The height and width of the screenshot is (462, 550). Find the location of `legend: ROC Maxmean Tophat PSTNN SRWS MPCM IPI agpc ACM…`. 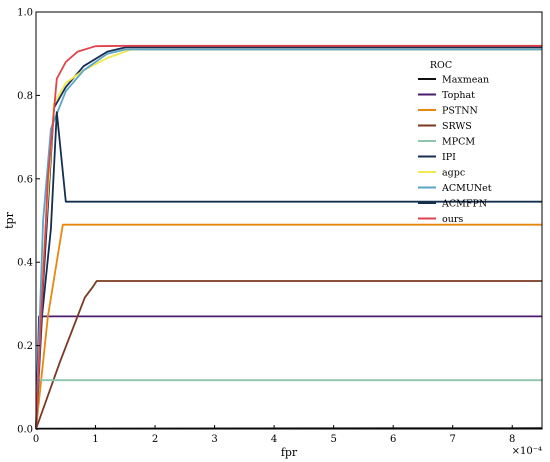

legend: ROC Maxmean Tophat PSTNN SRWS MPCM IPI agpc ACM… is located at coordinates (455, 142).